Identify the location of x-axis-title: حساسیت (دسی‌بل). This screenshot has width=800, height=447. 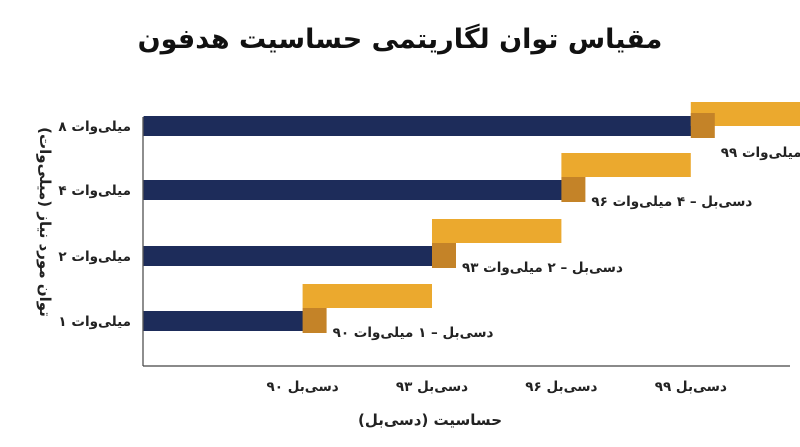
(430, 420).